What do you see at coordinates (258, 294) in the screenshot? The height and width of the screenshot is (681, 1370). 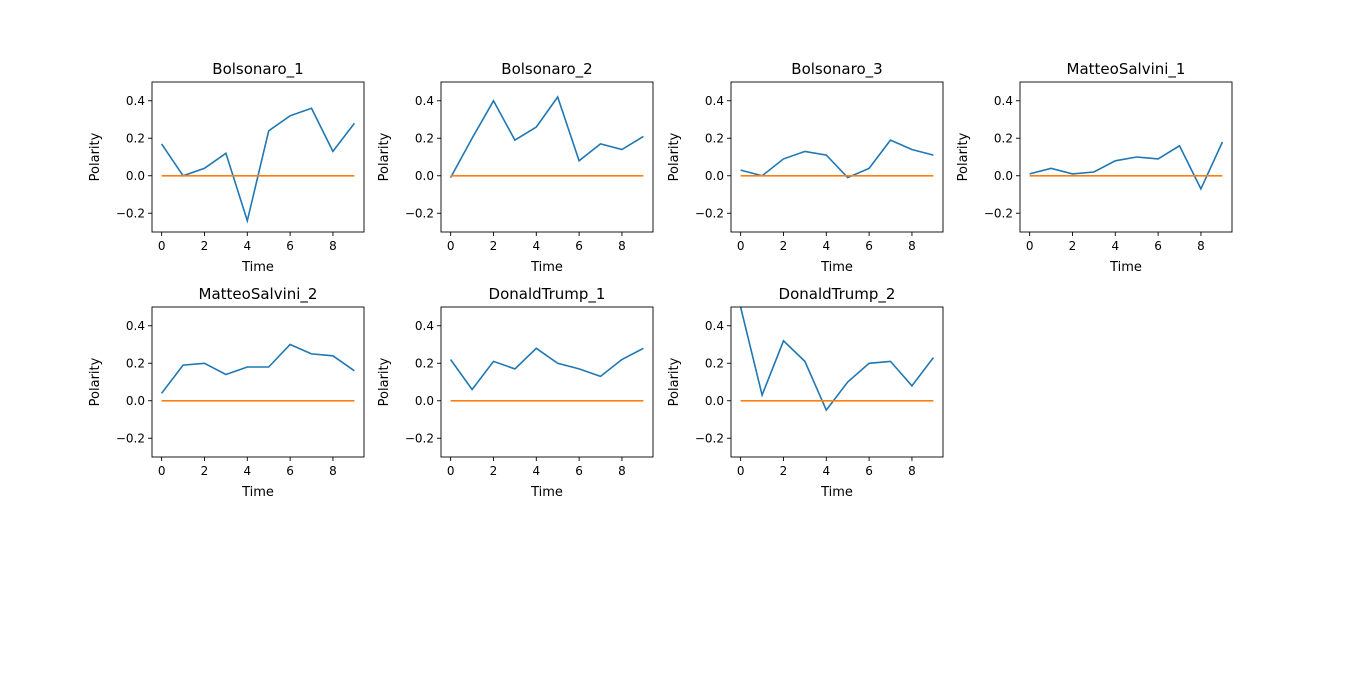 I see `subplot-title: MatteoSalvini_2` at bounding box center [258, 294].